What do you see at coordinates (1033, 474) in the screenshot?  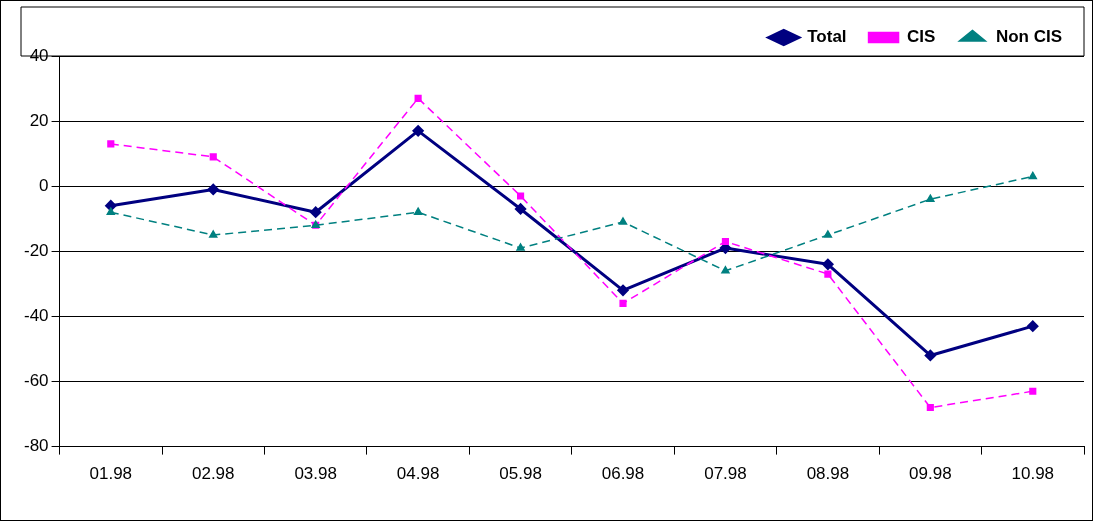 I see `x-tick-label: 10.98` at bounding box center [1033, 474].